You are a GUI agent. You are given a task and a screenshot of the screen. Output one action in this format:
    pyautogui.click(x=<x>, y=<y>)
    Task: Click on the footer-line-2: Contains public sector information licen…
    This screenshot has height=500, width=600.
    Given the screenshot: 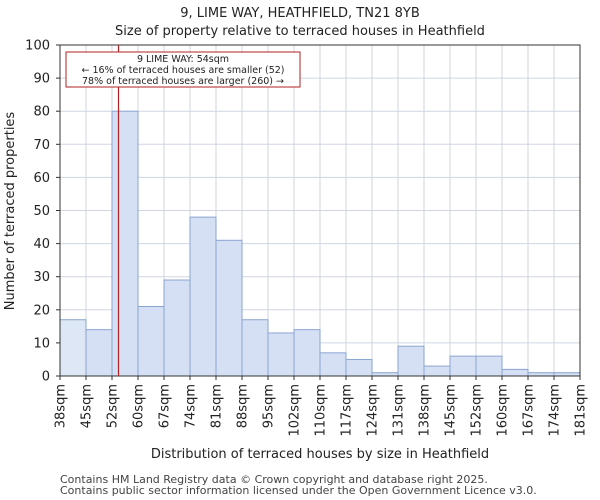 What is the action you would take?
    pyautogui.click(x=298, y=490)
    